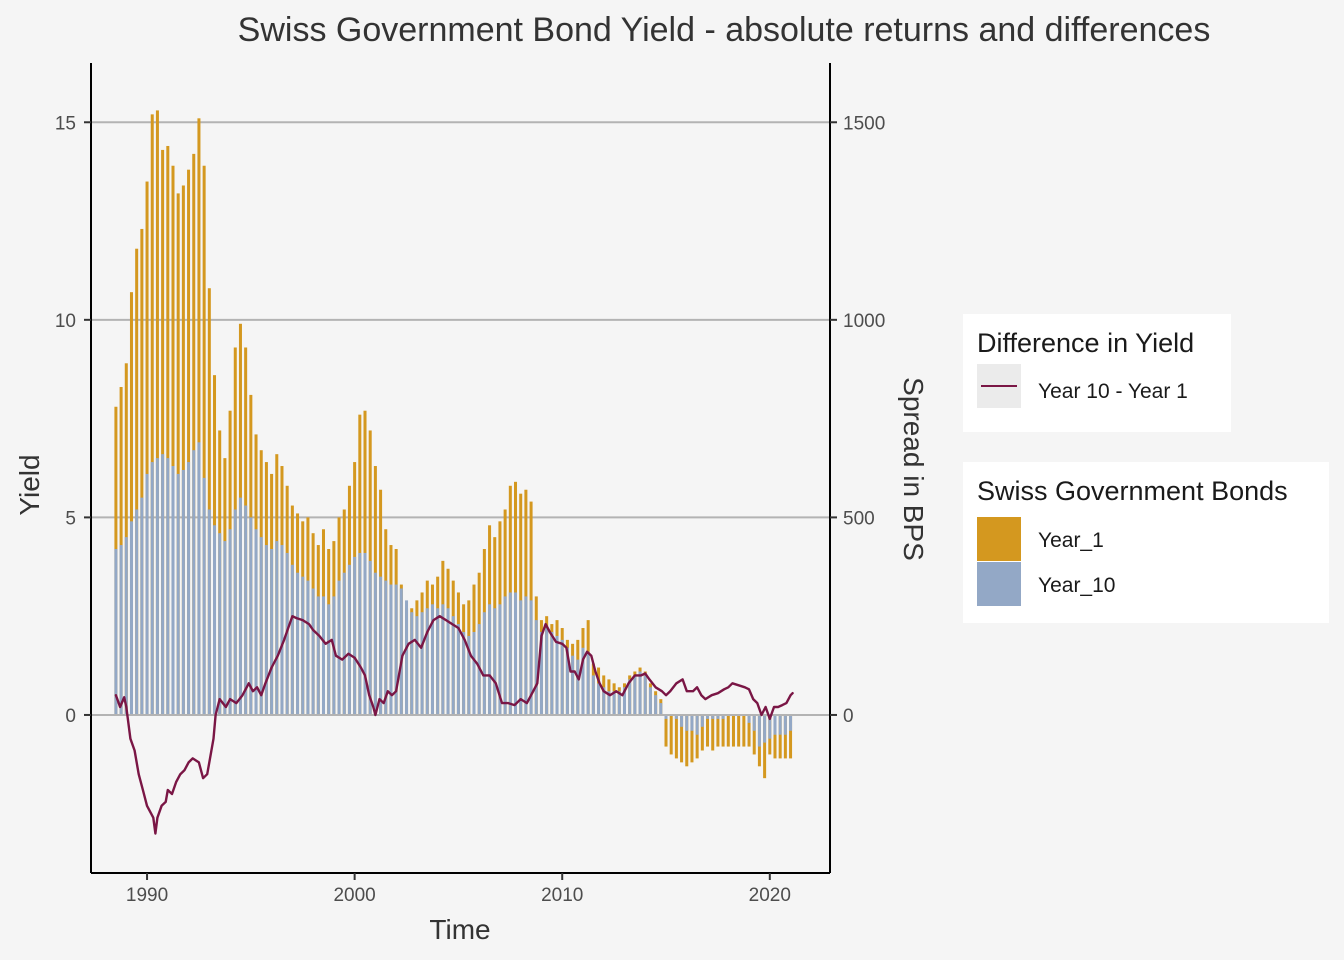 The width and height of the screenshot is (1344, 960). What do you see at coordinates (1071, 540) in the screenshot?
I see `legend-label-year-1: Year_1` at bounding box center [1071, 540].